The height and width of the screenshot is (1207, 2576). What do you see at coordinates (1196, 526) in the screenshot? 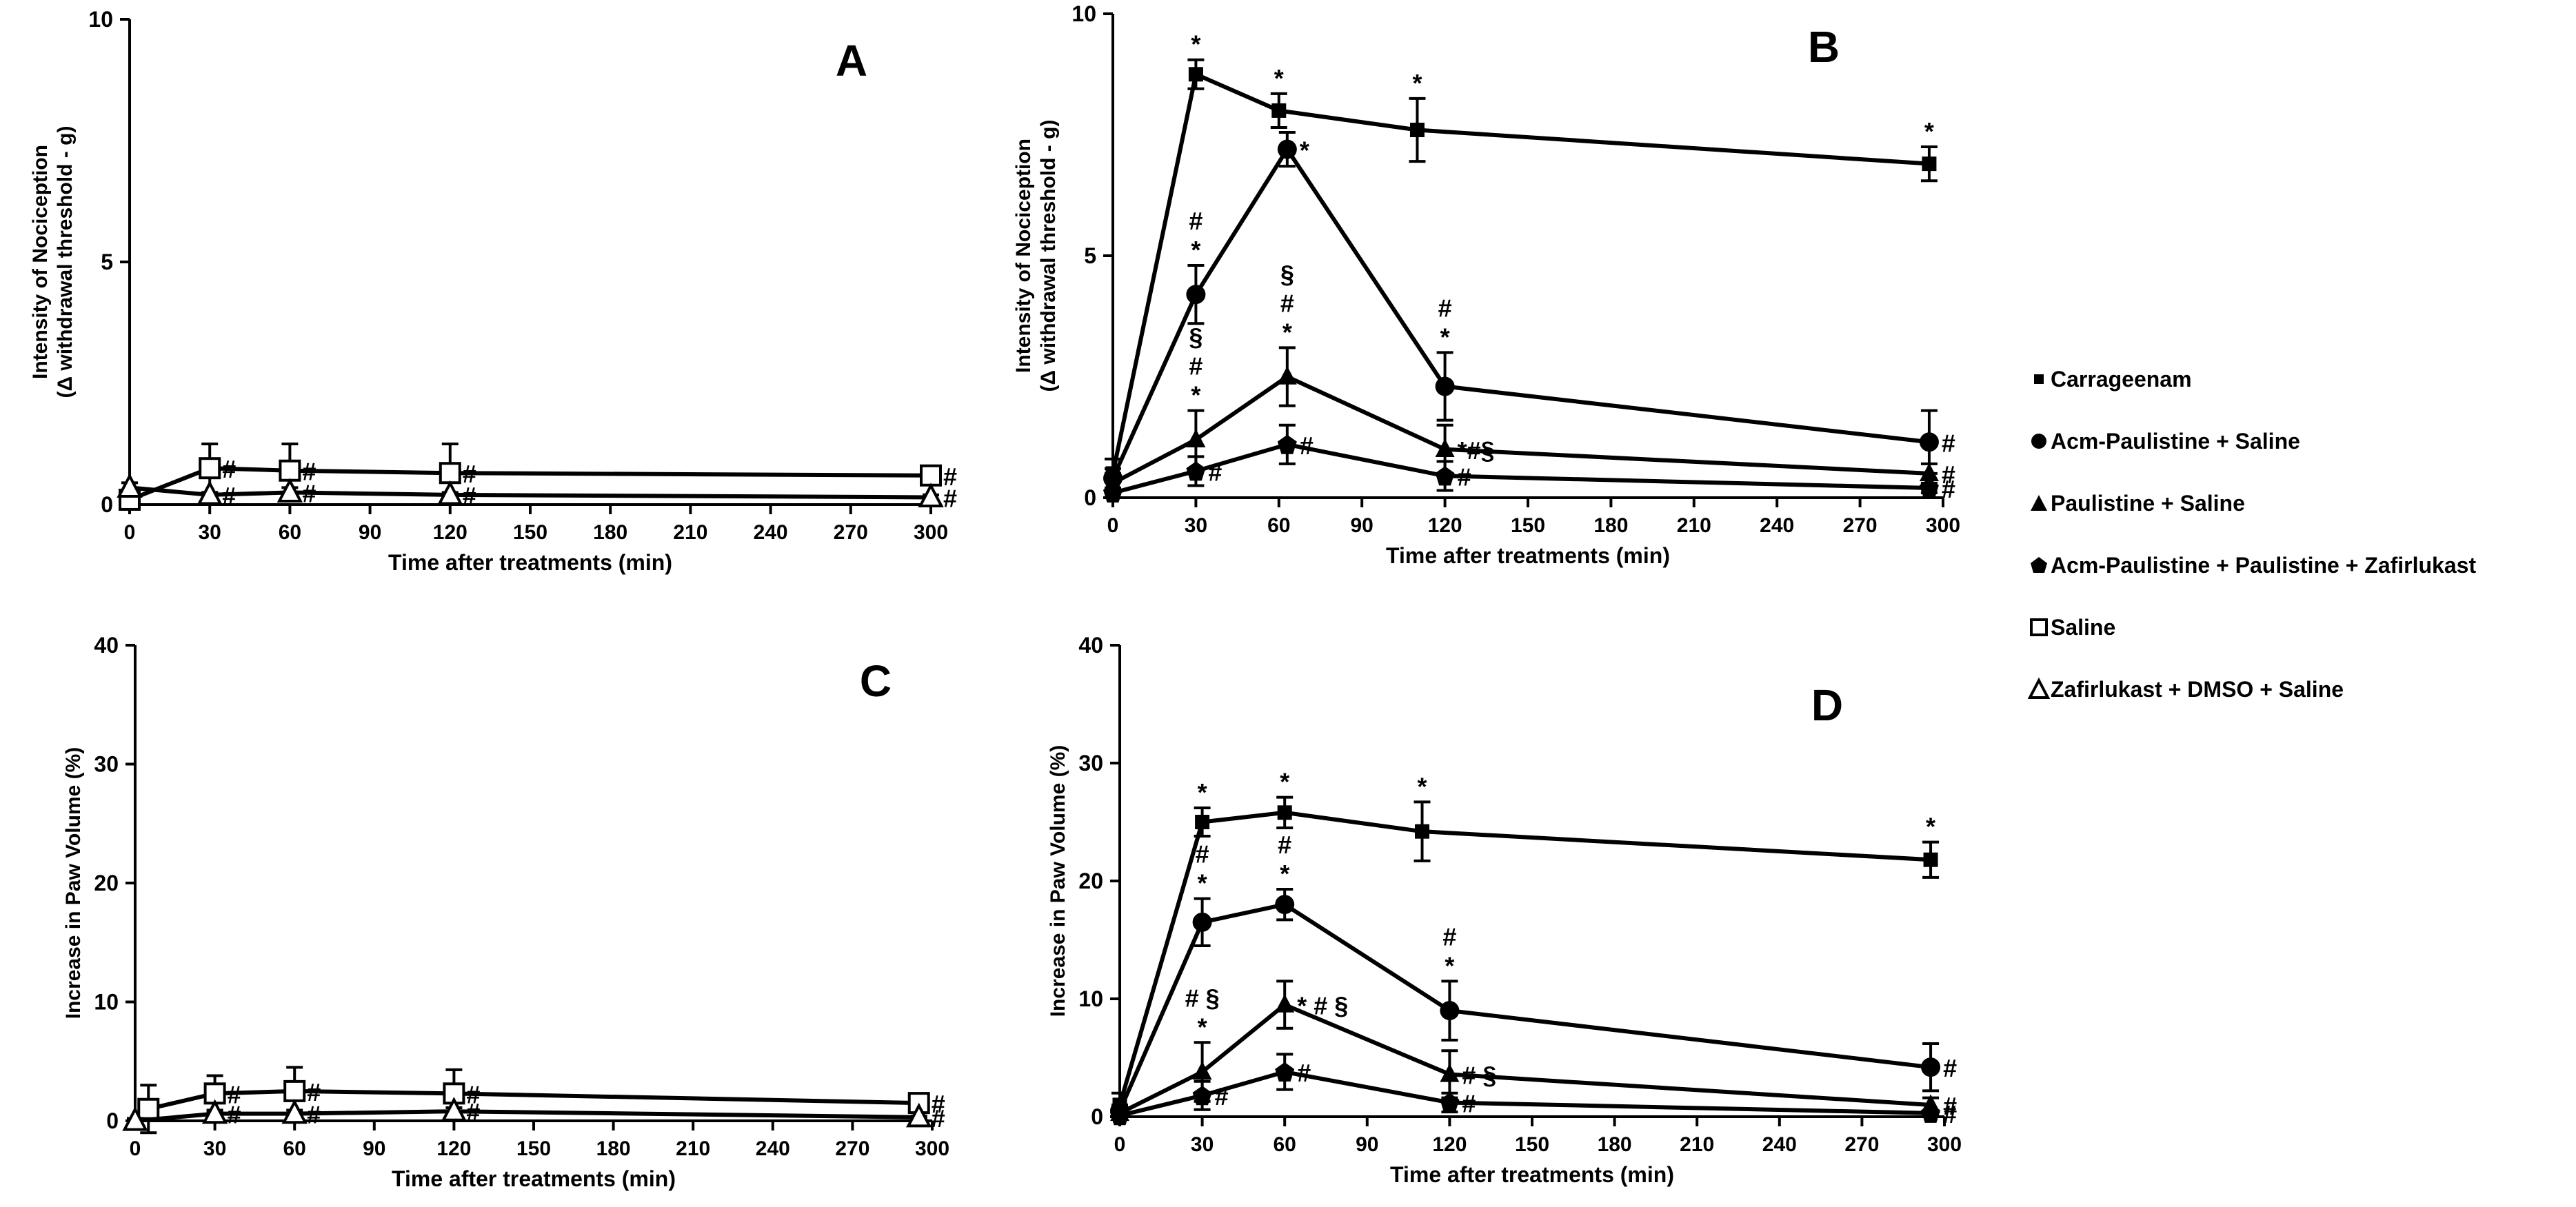
I see `x-tick-label: 30` at bounding box center [1196, 526].